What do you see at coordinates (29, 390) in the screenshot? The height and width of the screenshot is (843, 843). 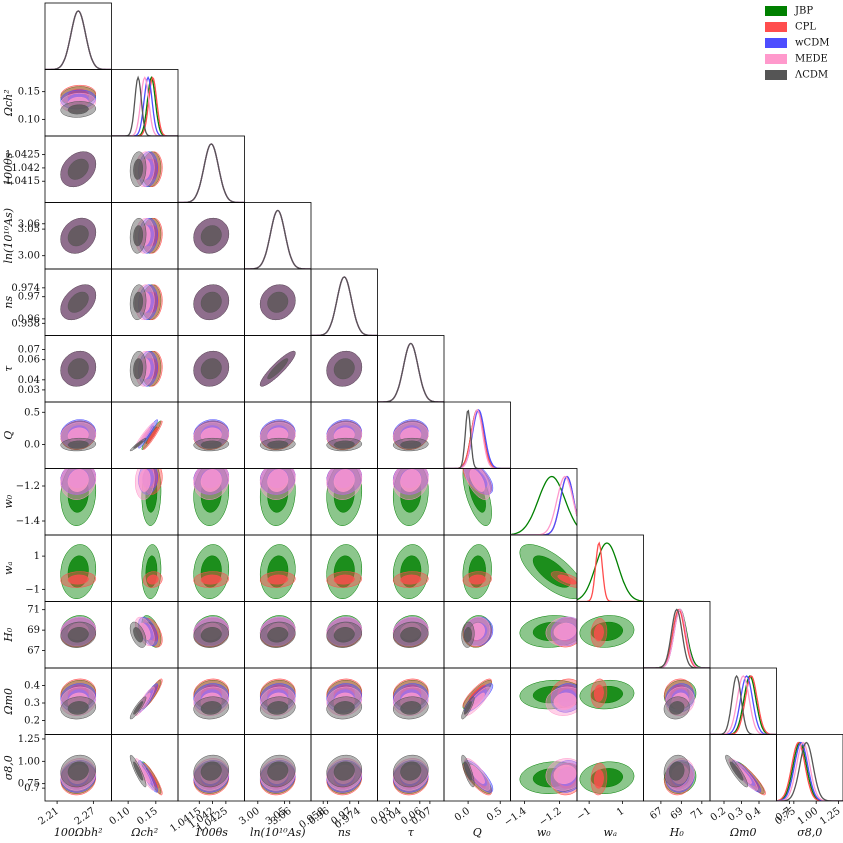 I see `y-tick-label: 0.03` at bounding box center [29, 390].